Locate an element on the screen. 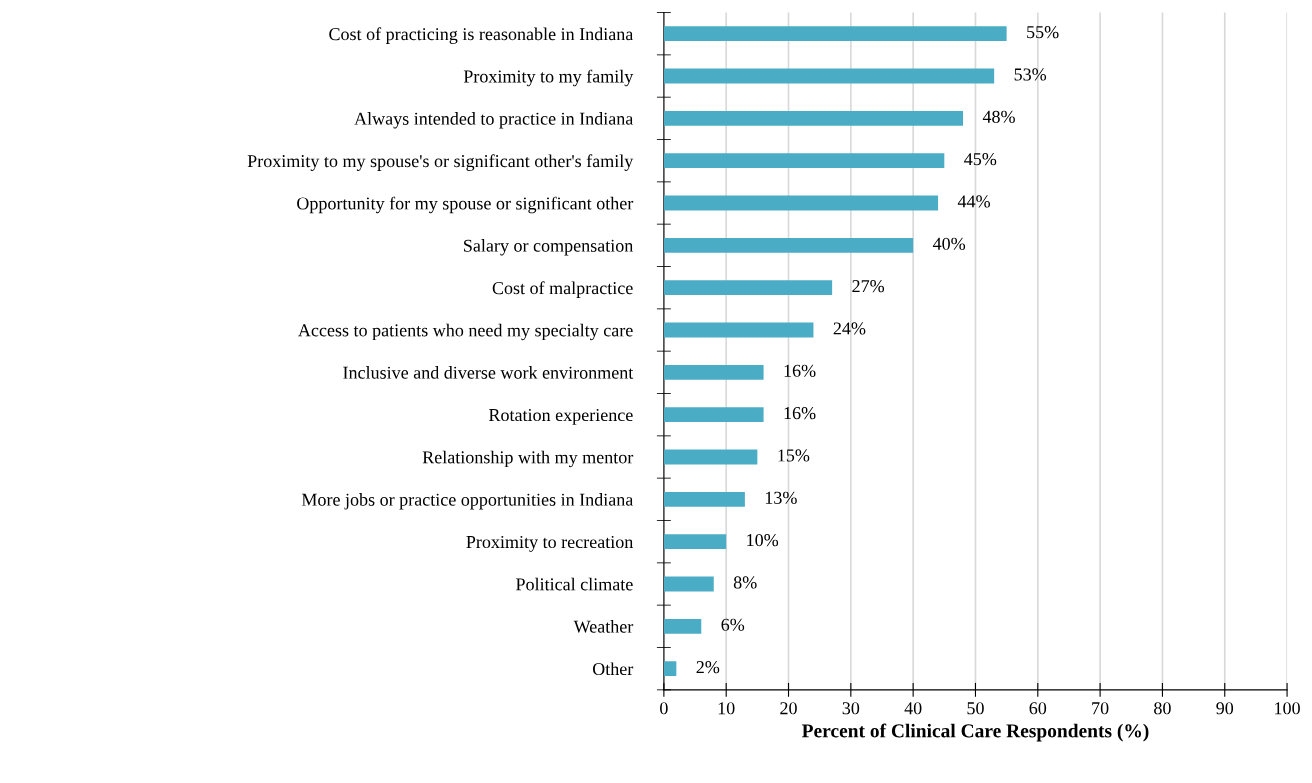 Image resolution: width=1312 pixels, height=783 pixels. data-label: 44% is located at coordinates (973, 201).